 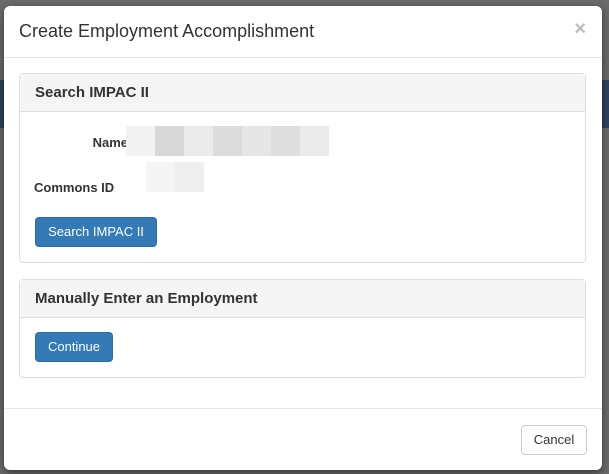 What do you see at coordinates (74, 347) in the screenshot?
I see `continue-button: Continue` at bounding box center [74, 347].